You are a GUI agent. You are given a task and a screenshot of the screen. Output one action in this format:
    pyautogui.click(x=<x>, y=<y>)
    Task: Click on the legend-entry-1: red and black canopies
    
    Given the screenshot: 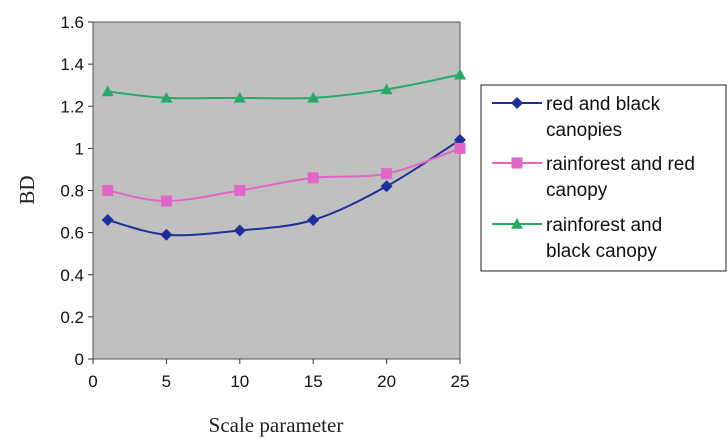 What is the action you would take?
    pyautogui.click(x=576, y=117)
    